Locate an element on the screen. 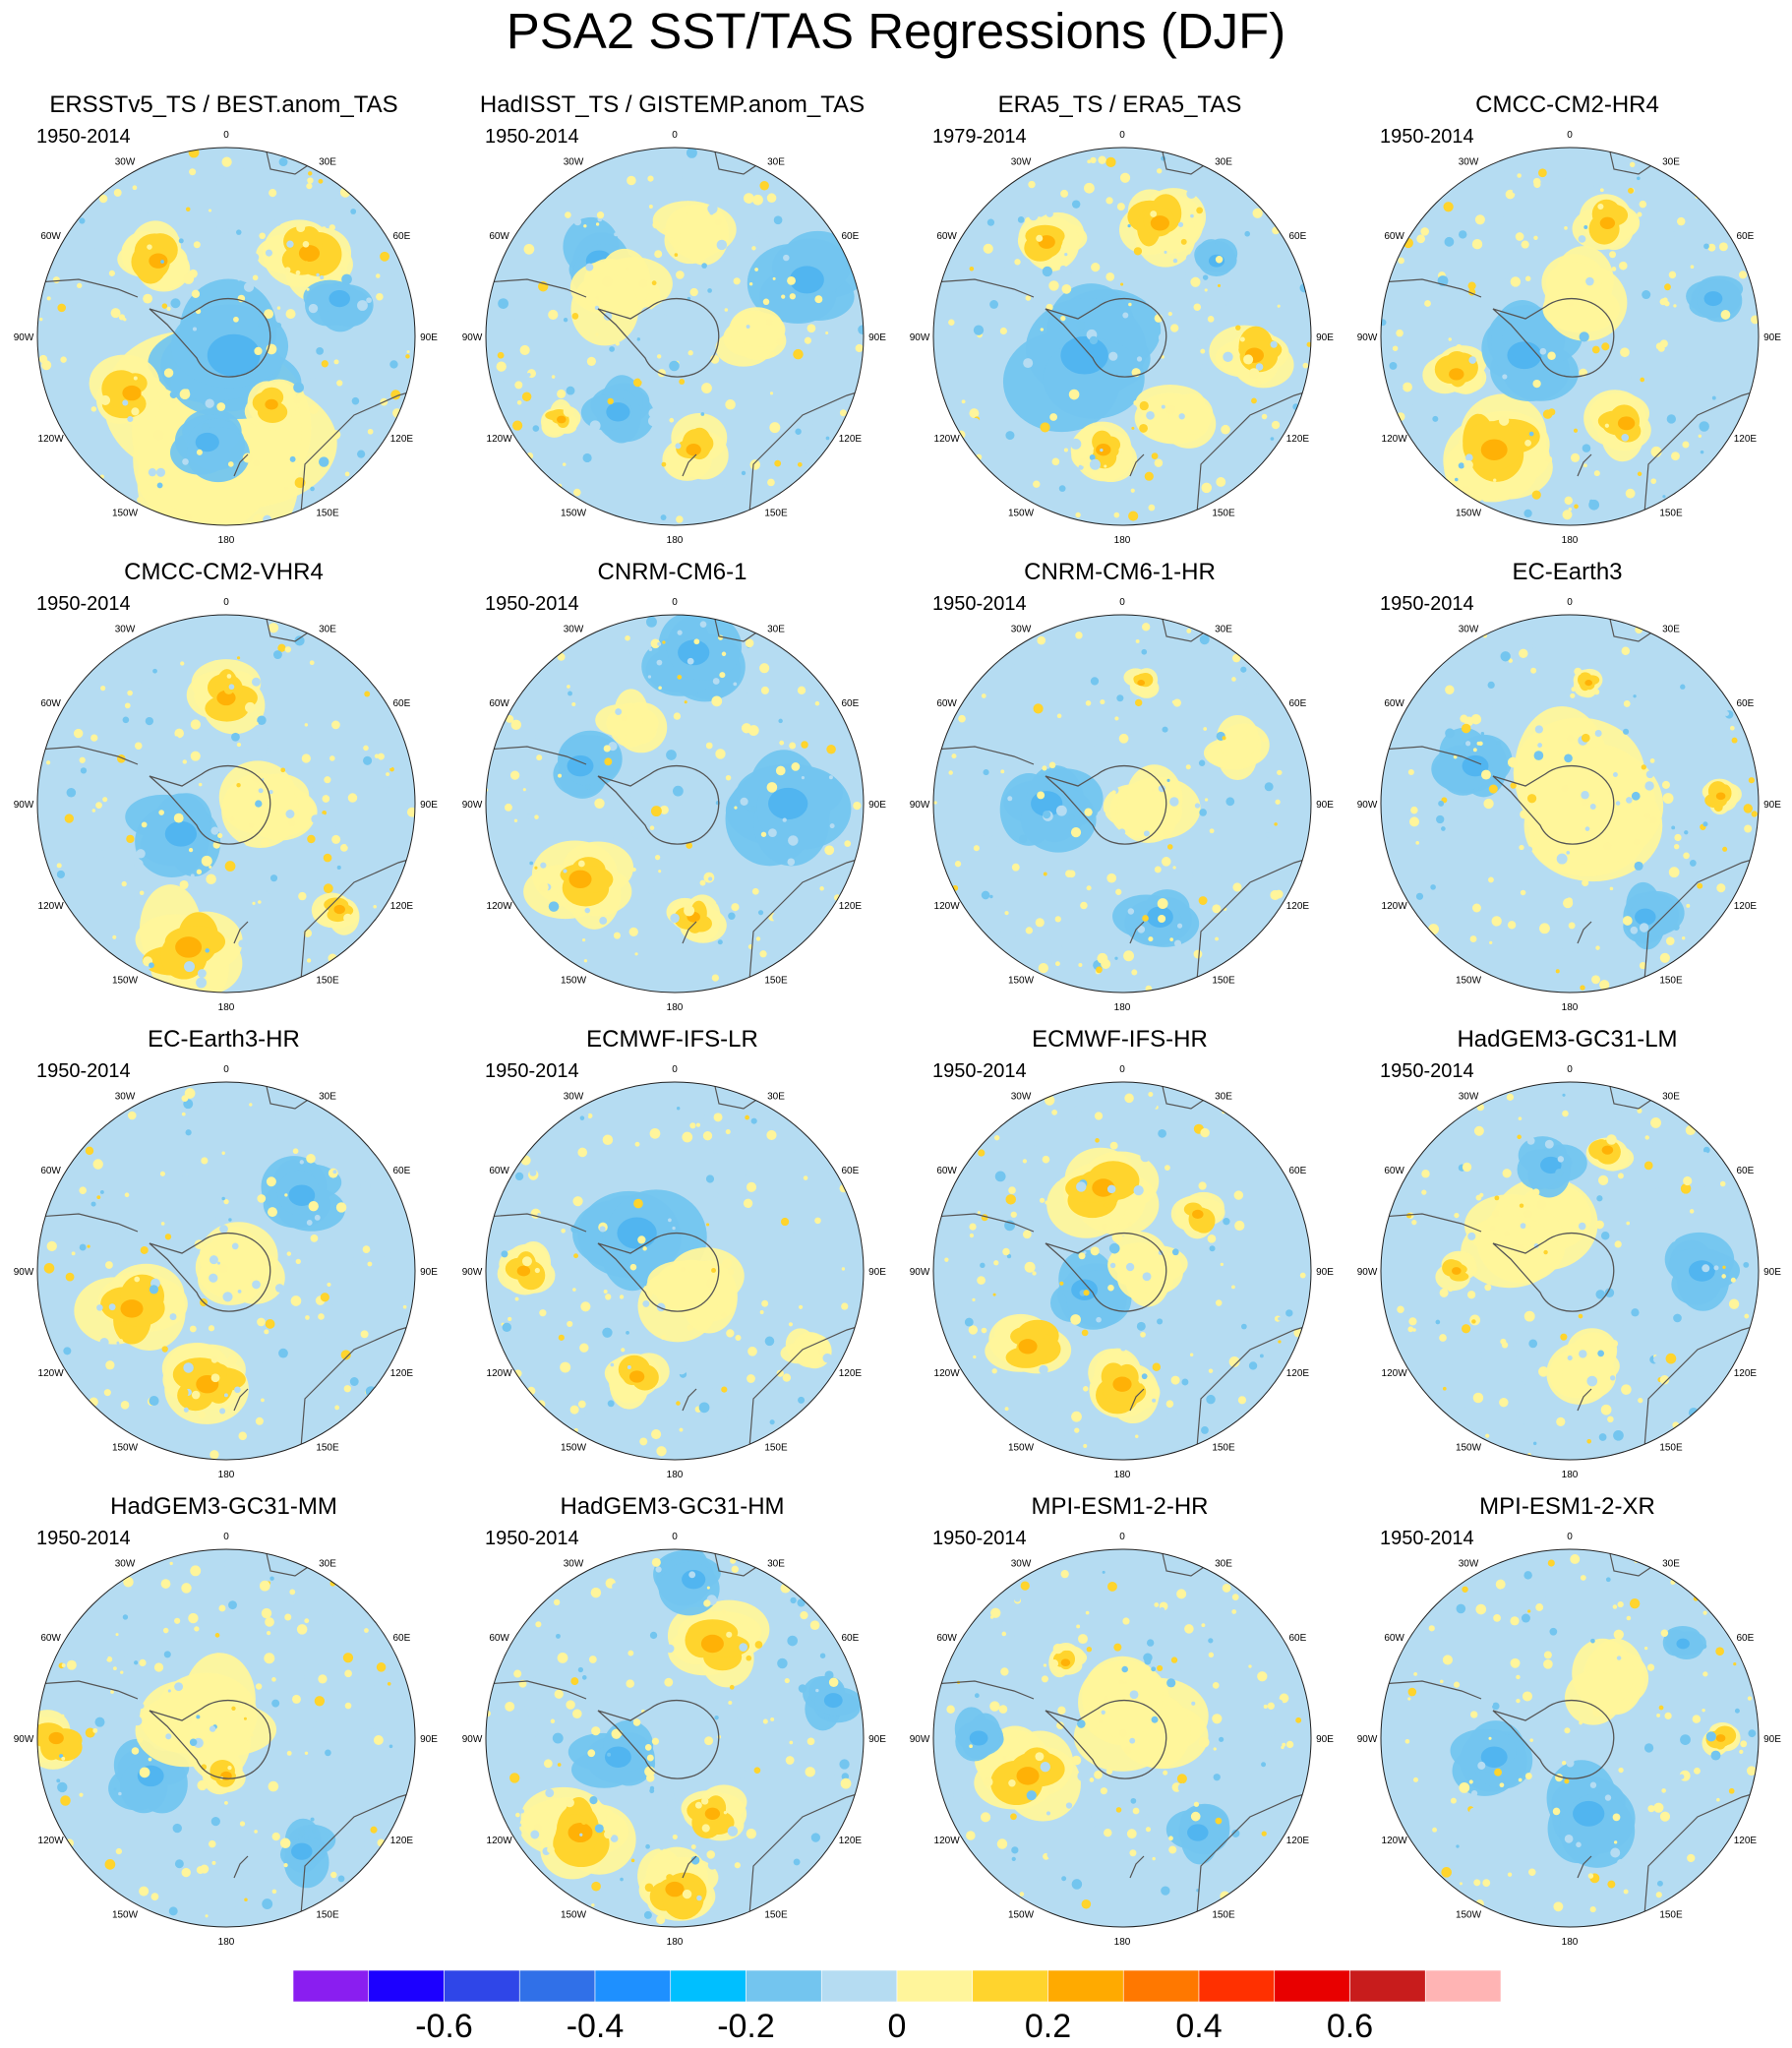  panel-title: CMCC-CM2-HR4 is located at coordinates (1567, 104).